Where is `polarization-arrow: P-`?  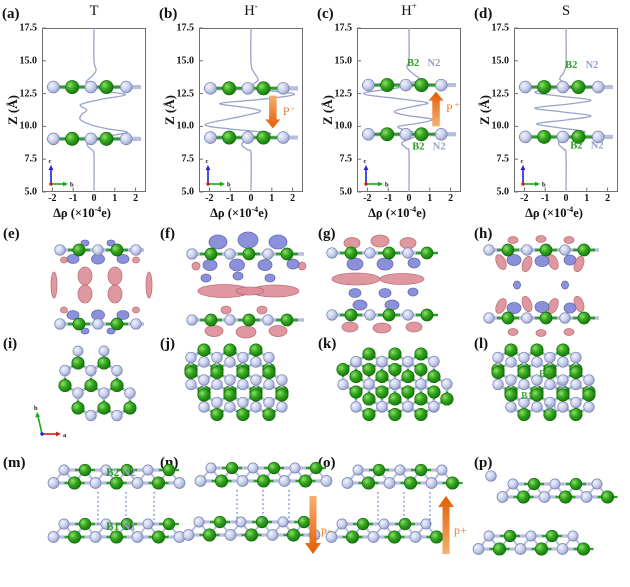
polarization-arrow: P- is located at coordinates (279, 112).